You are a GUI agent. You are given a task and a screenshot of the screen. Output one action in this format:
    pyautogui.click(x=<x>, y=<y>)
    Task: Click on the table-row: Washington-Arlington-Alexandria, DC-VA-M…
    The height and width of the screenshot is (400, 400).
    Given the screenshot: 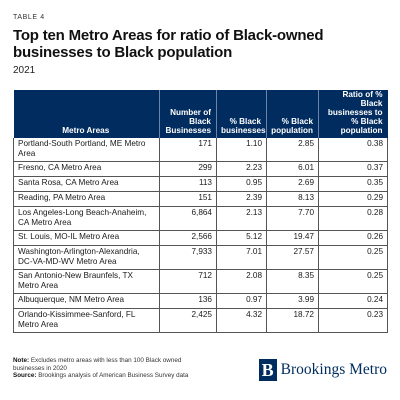 What is the action you would take?
    pyautogui.click(x=200, y=257)
    